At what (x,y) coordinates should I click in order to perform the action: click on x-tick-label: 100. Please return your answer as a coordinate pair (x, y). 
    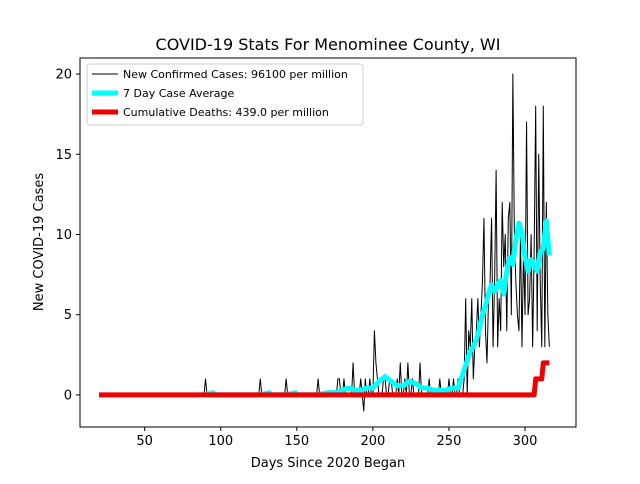
    Looking at the image, I should click on (220, 441).